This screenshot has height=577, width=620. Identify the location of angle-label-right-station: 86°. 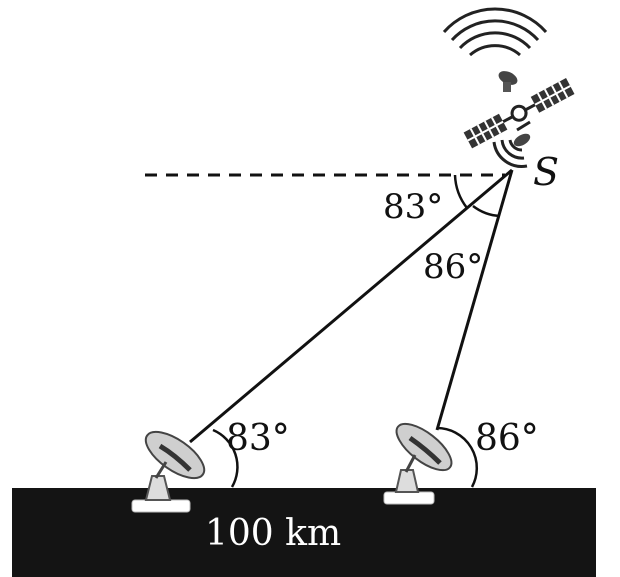
(507, 438).